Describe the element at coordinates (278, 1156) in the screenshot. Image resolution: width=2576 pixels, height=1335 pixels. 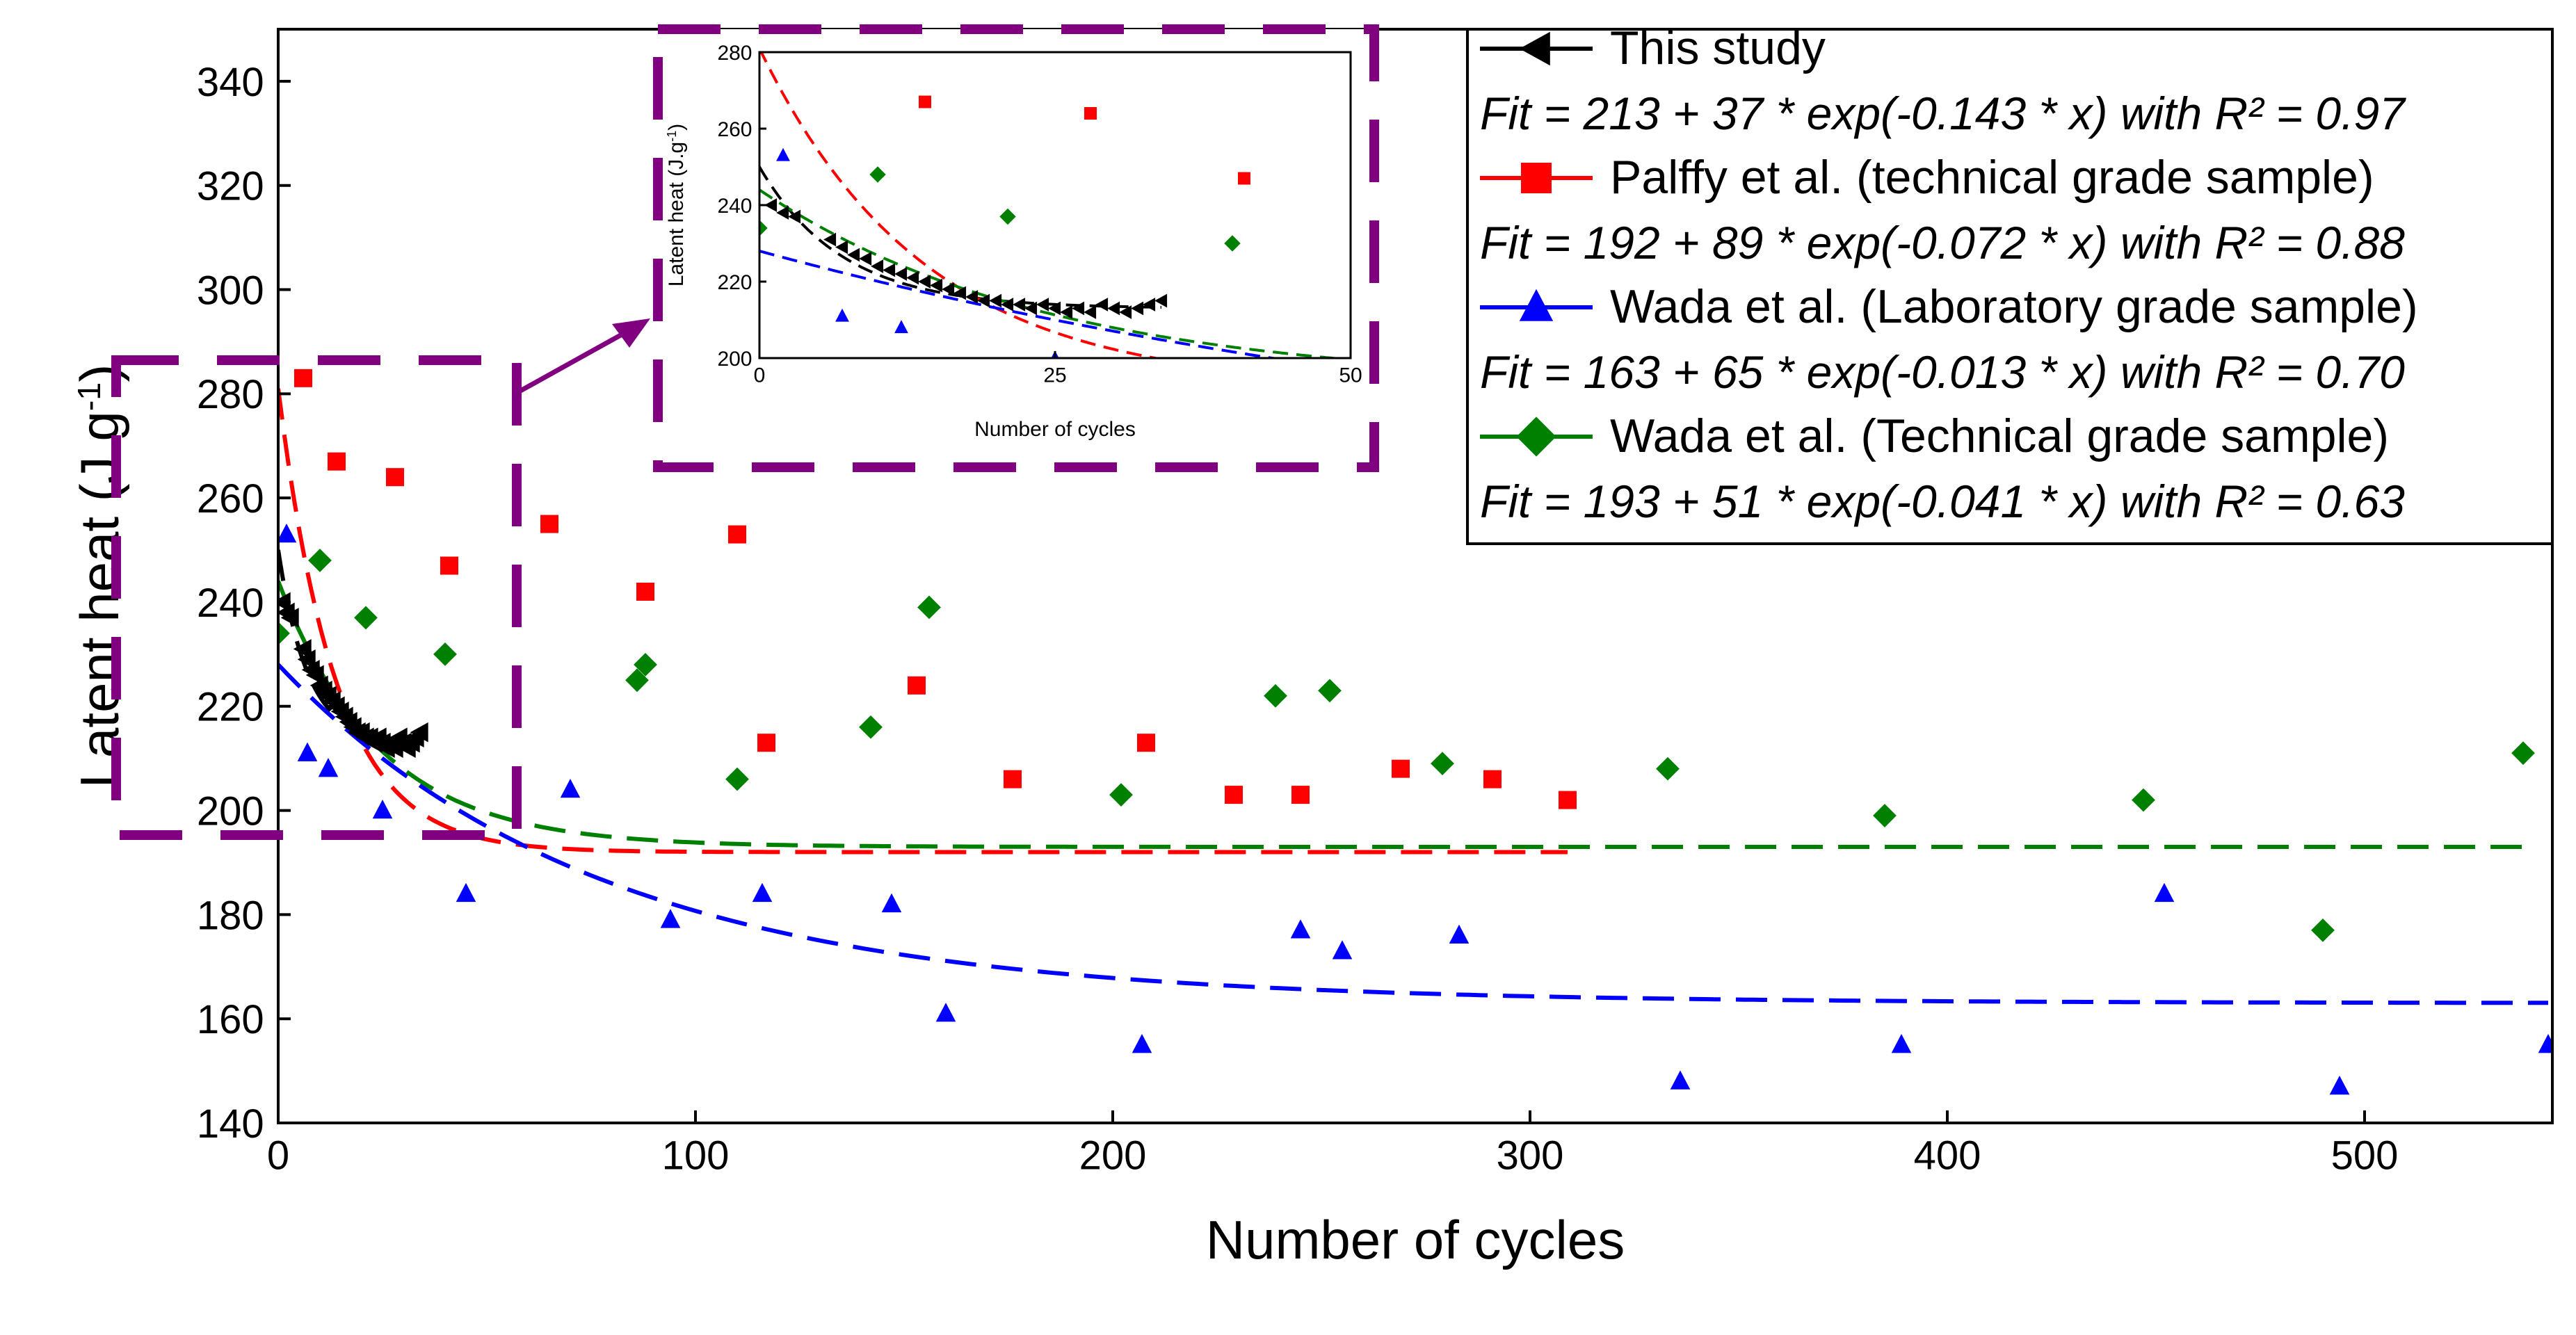
I see `main-x-tick-label: 0` at that location.